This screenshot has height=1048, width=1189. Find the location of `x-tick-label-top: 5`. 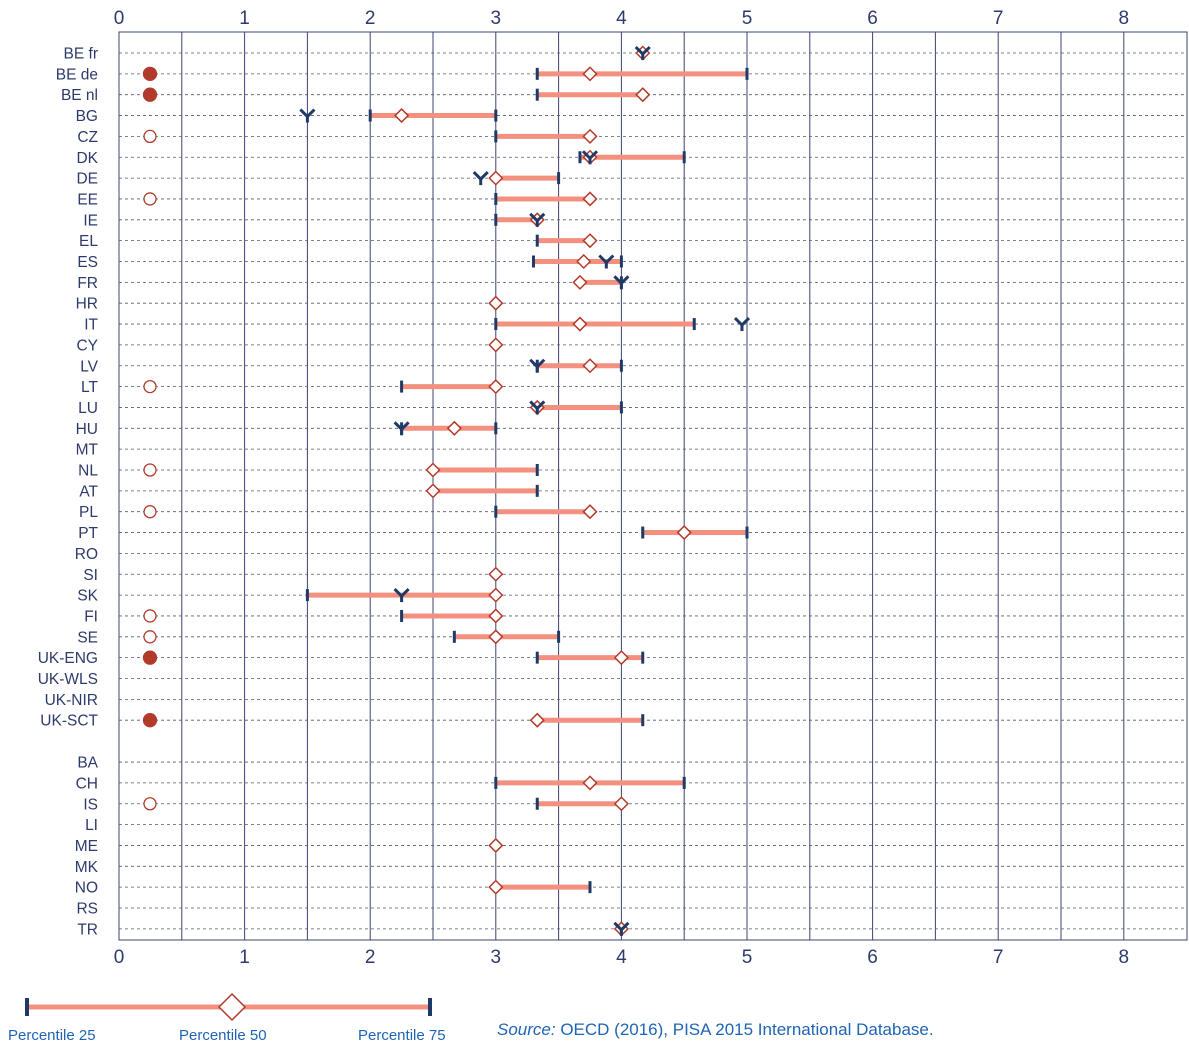

x-tick-label-top: 5 is located at coordinates (747, 18).